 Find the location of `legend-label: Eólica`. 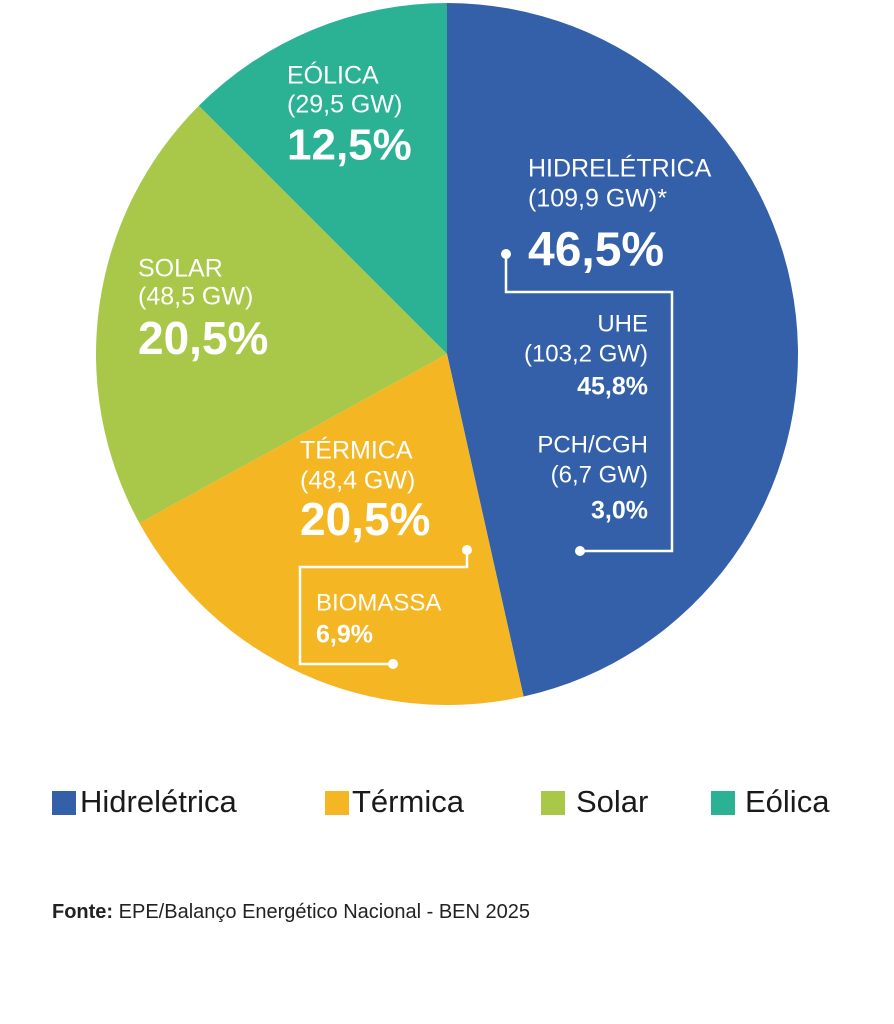

legend-label: Eólica is located at coordinates (787, 801).